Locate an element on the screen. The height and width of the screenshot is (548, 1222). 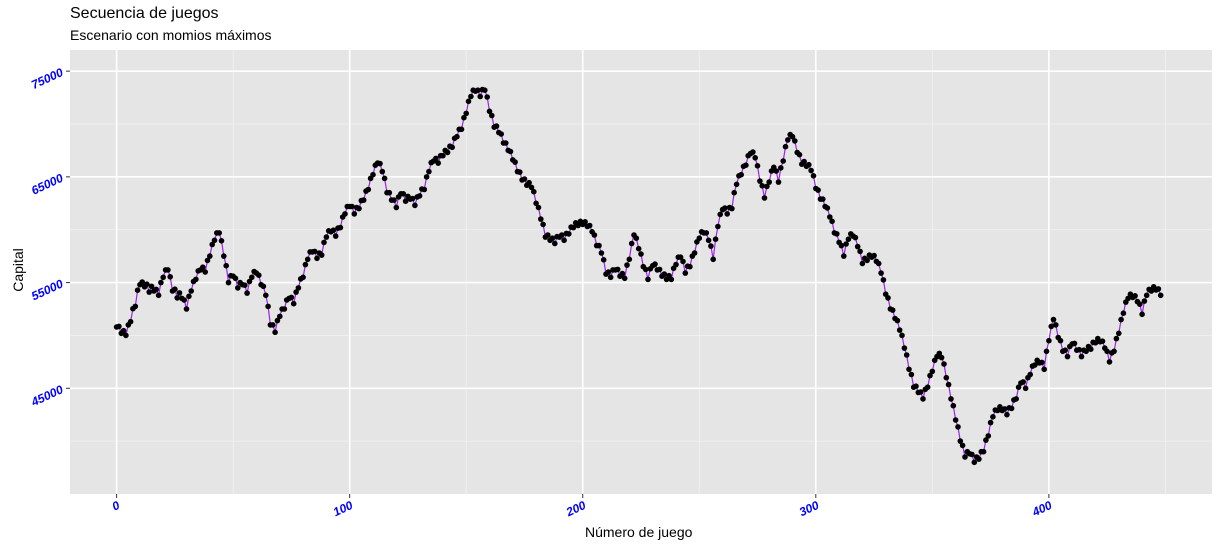
chart-subtitle: Escenario con momios máximos is located at coordinates (171, 35).